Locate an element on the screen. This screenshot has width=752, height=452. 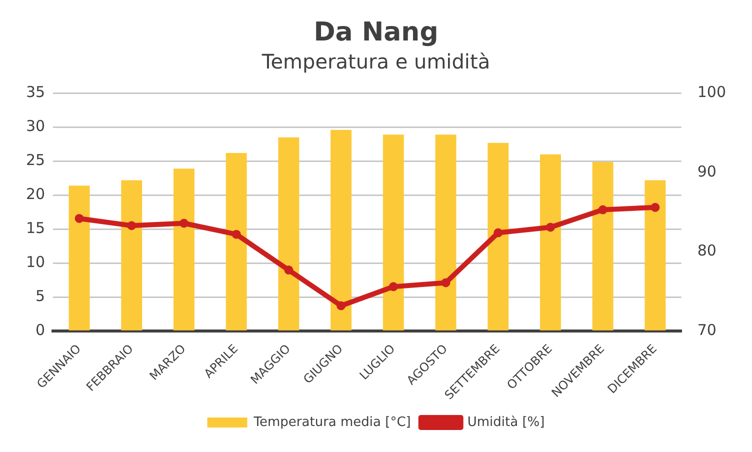
y-tick-label: 15 is located at coordinates (36, 228).